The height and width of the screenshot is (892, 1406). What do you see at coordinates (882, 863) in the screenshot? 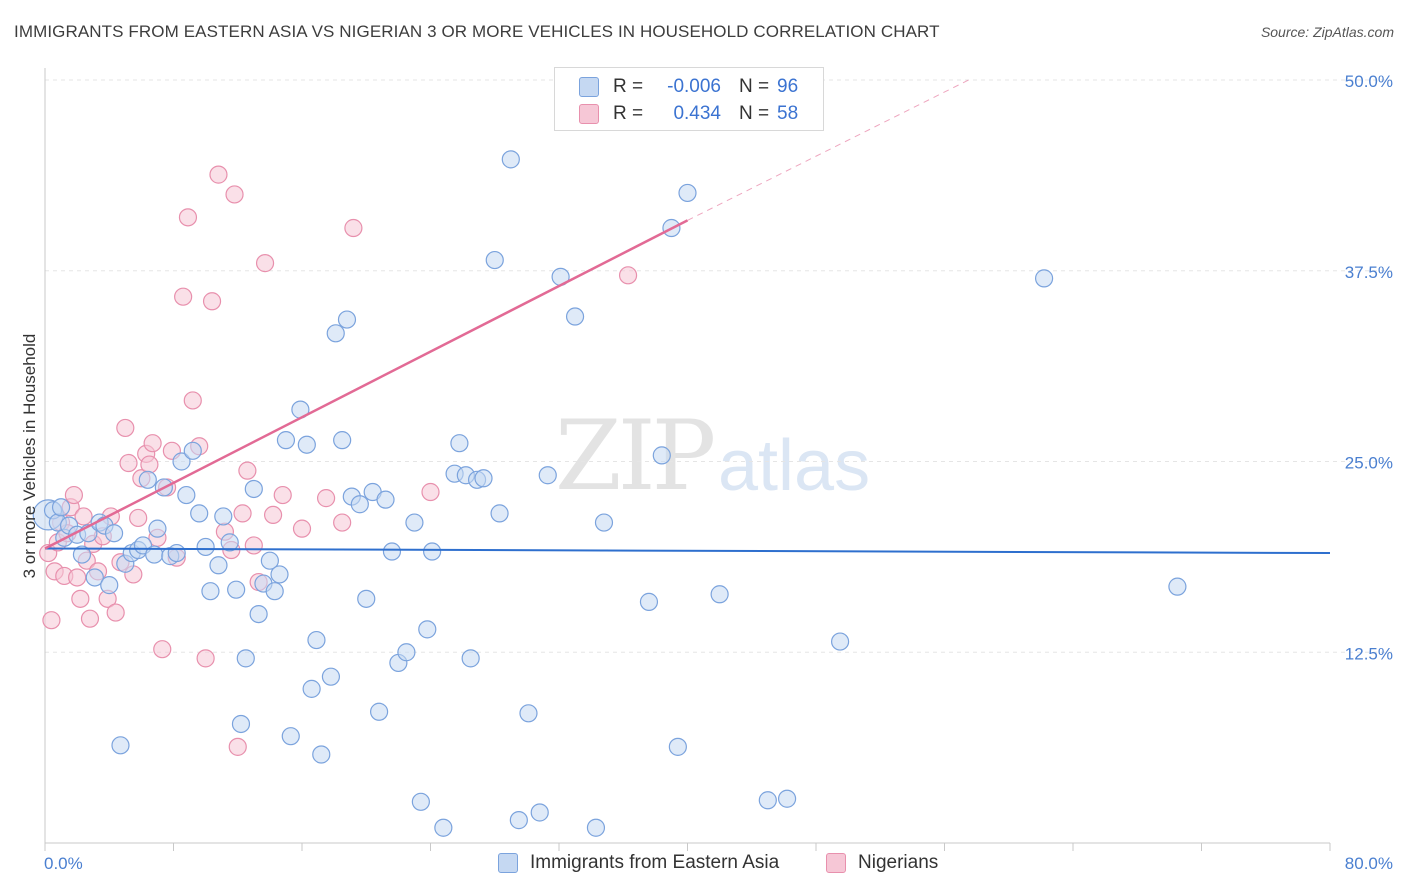
I see `bottom-legend-nigerians: Nigerians` at bounding box center [882, 863].